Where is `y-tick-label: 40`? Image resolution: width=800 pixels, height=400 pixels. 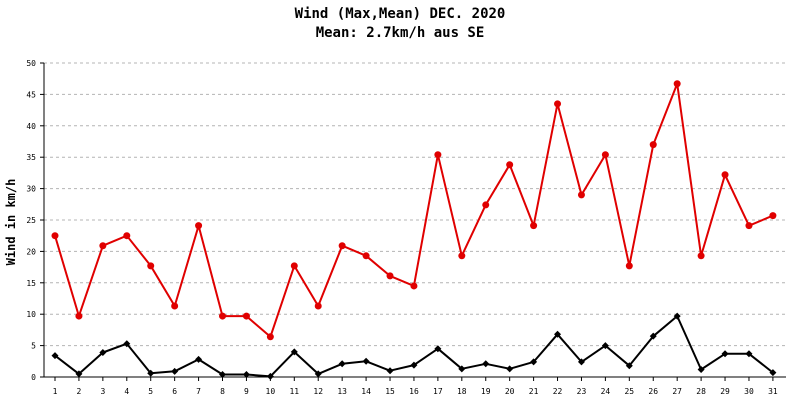
y-tick-label: 40 is located at coordinates (31, 126).